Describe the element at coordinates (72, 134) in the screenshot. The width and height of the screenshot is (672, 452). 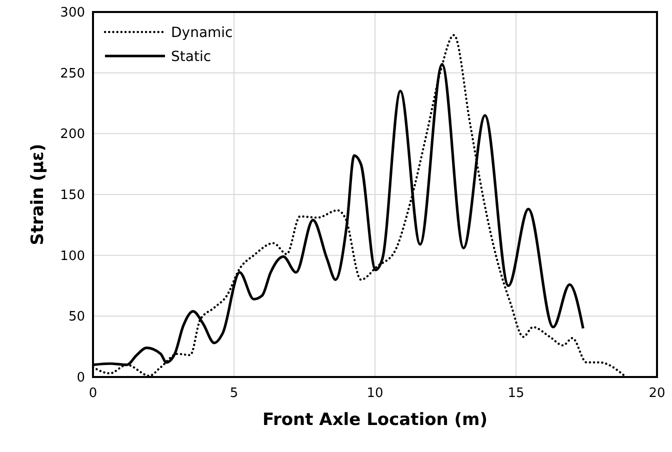
I see `y-tick-label: 200` at that location.